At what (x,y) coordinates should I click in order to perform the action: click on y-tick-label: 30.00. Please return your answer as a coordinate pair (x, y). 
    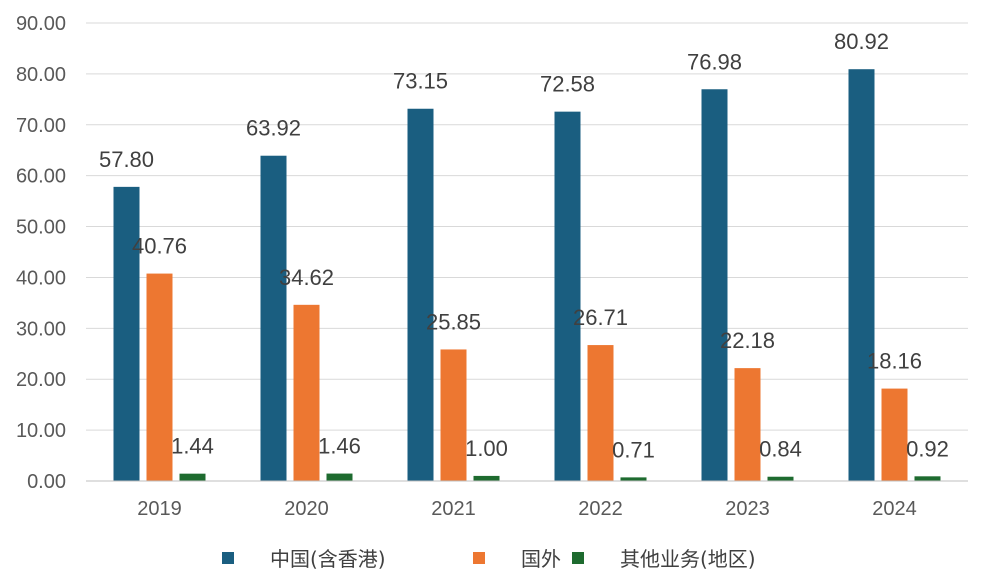
    Looking at the image, I should click on (41, 329).